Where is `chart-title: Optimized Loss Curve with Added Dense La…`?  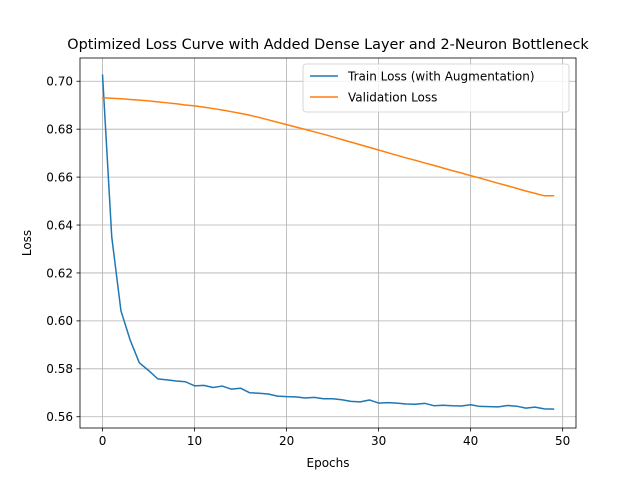 chart-title: Optimized Loss Curve with Added Dense La… is located at coordinates (328, 45).